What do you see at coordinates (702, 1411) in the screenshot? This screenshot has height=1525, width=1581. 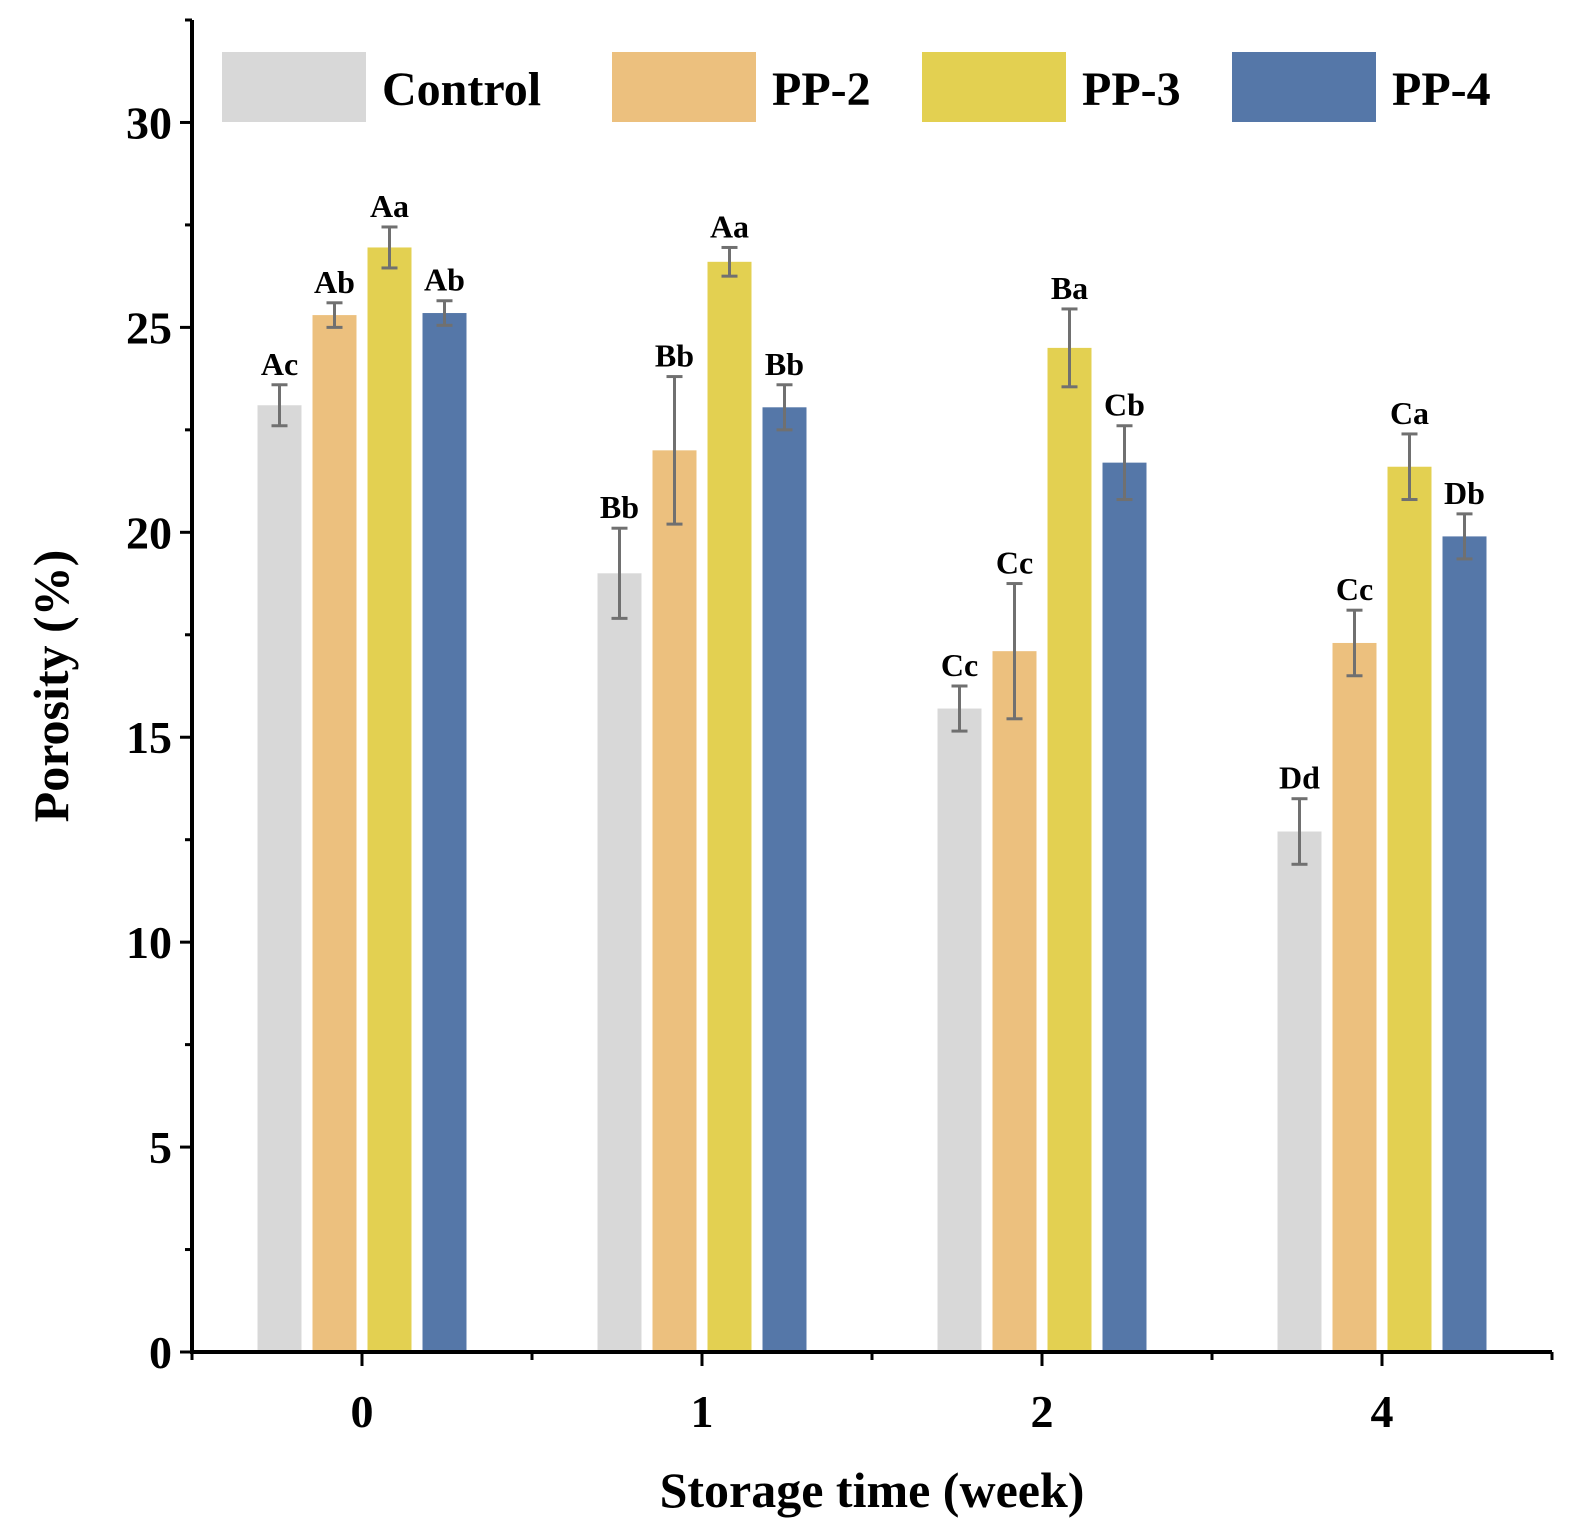 I see `x-tick-label: 1` at bounding box center [702, 1411].